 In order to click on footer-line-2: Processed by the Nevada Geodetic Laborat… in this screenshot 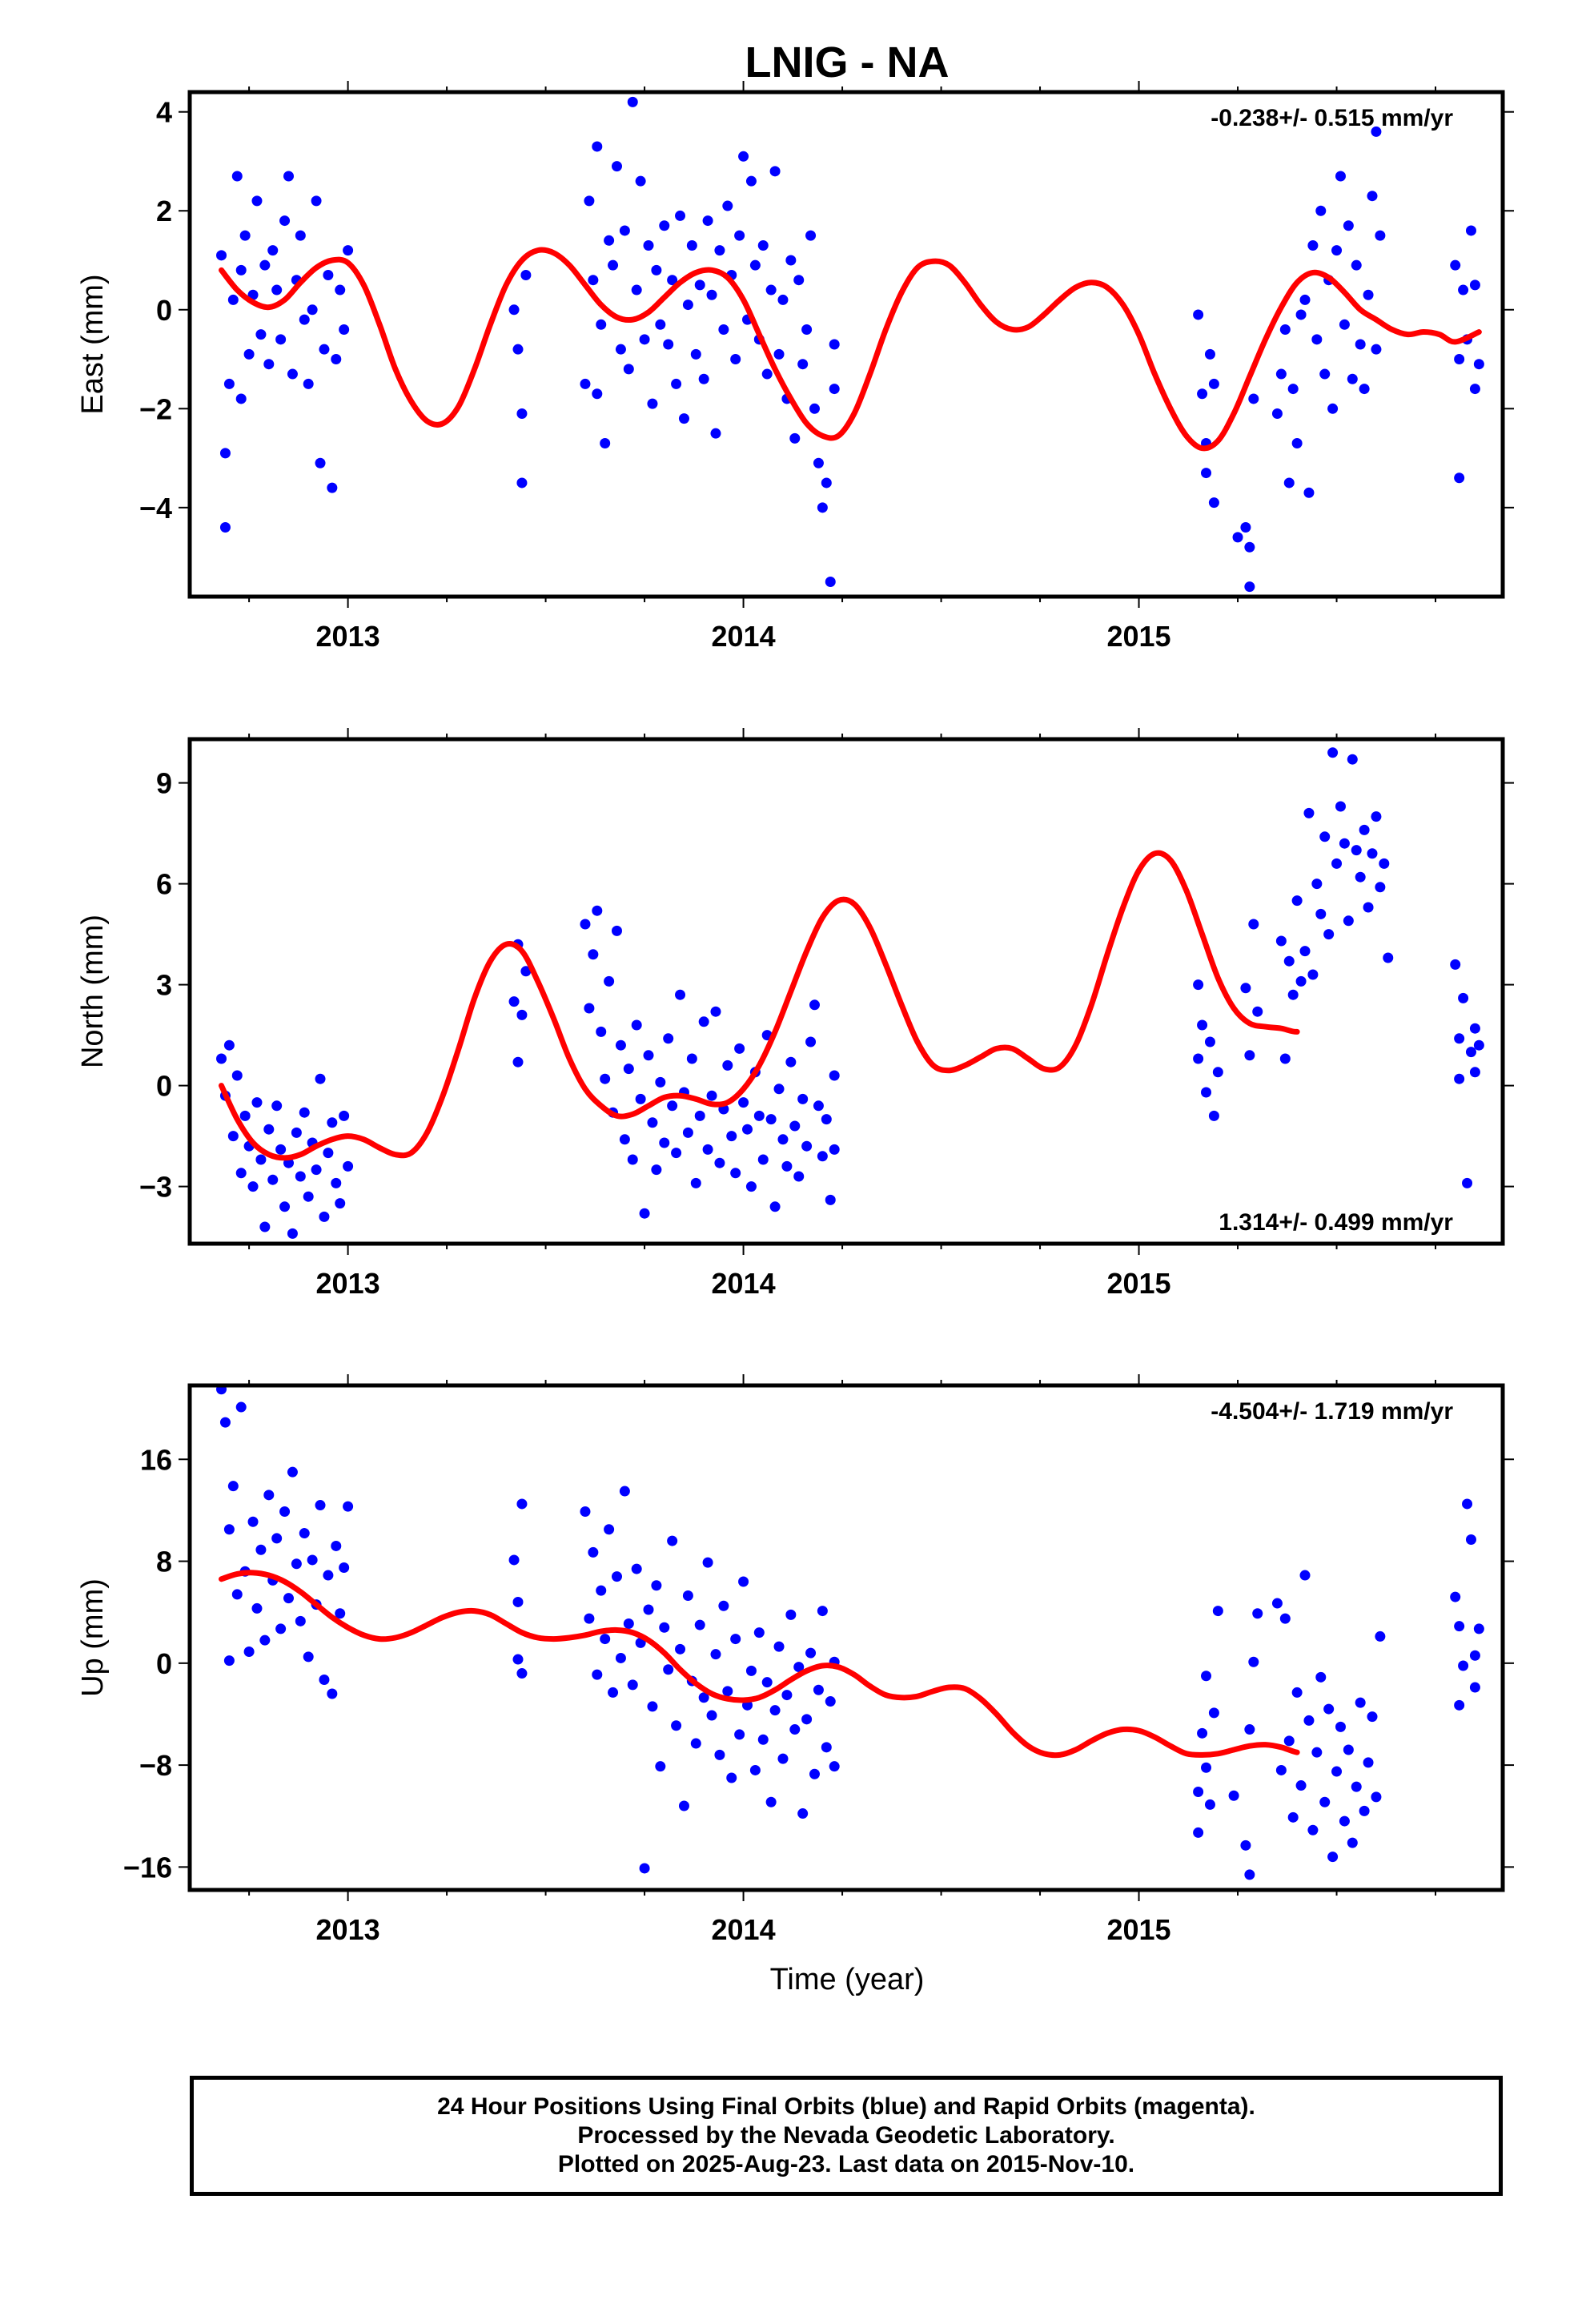, I will do `click(846, 2135)`.